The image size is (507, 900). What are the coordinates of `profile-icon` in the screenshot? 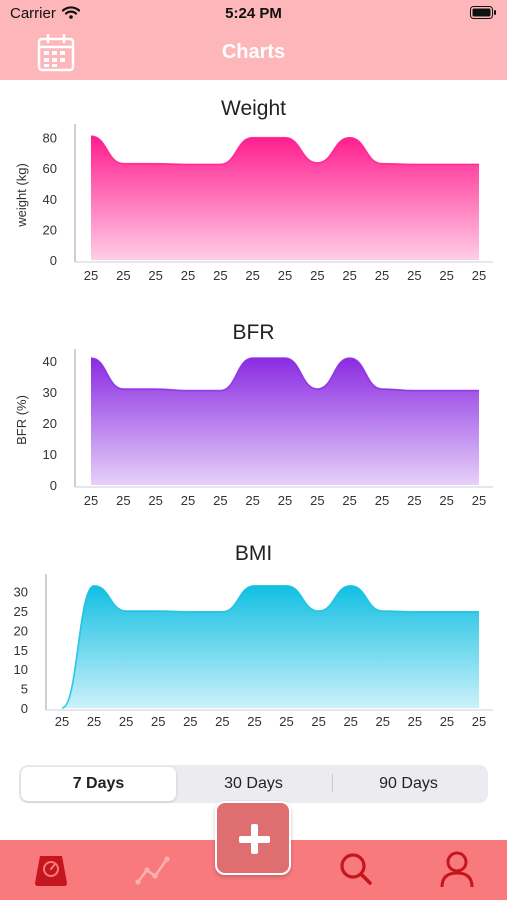 It's located at (457, 869).